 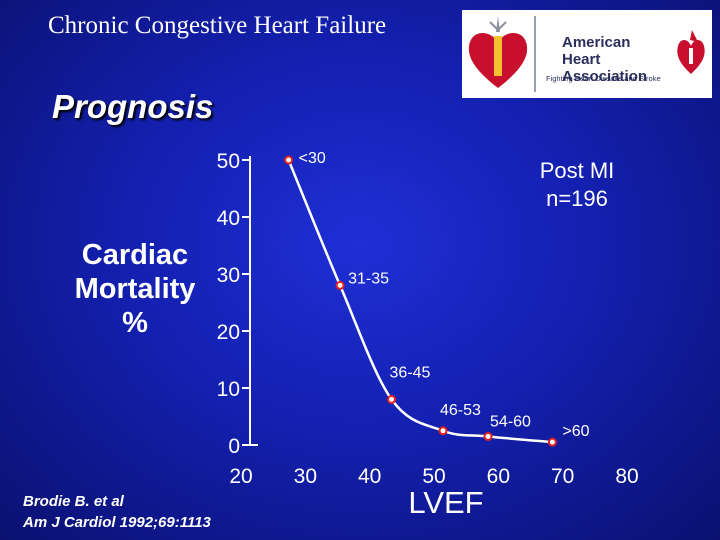 I want to click on x-tick-label: 30, so click(x=305, y=476).